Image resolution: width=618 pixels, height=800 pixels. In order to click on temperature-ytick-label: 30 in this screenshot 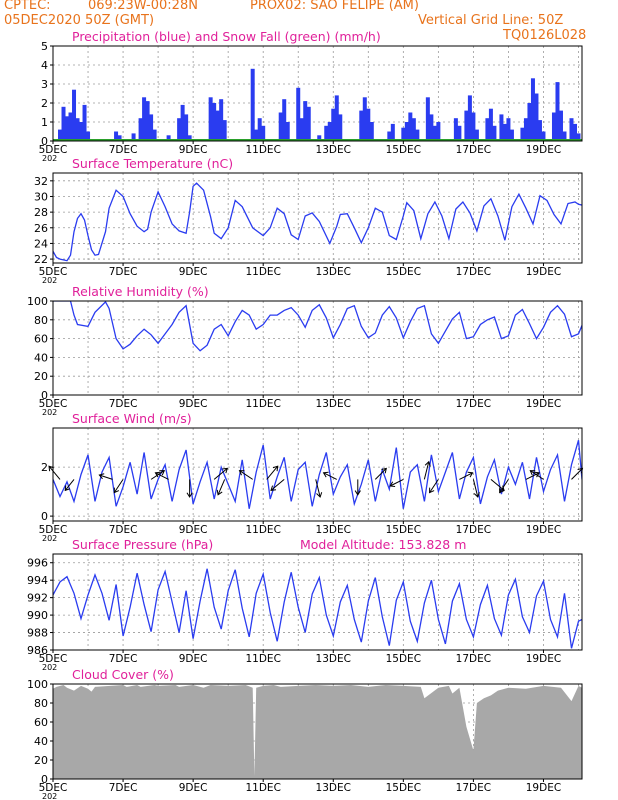, I will do `click(41, 196)`.